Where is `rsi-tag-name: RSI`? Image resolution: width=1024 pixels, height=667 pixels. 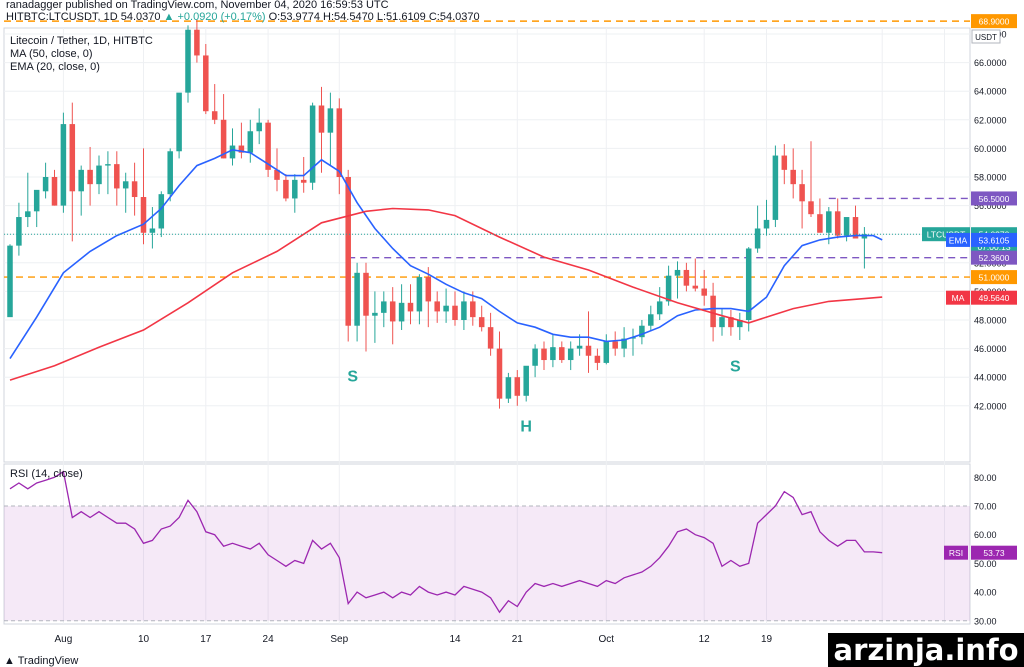 rsi-tag-name: RSI is located at coordinates (956, 553).